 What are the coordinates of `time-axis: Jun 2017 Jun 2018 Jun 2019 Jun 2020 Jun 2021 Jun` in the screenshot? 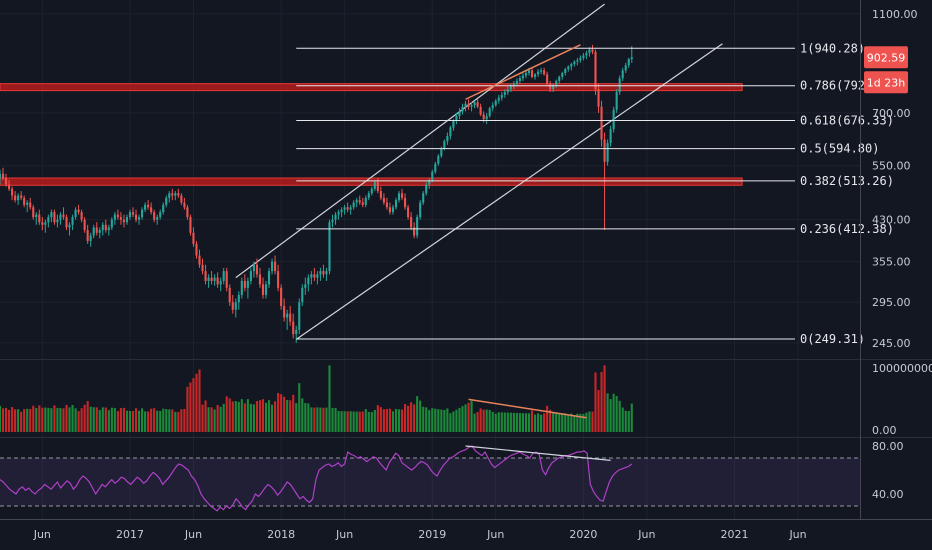 It's located at (420, 534).